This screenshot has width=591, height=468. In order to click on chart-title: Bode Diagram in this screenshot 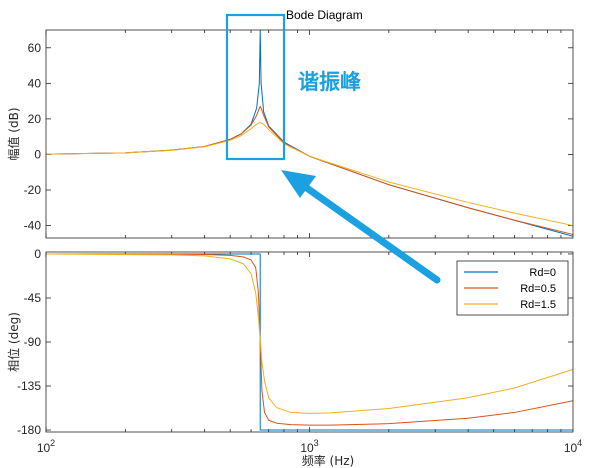, I will do `click(324, 15)`.